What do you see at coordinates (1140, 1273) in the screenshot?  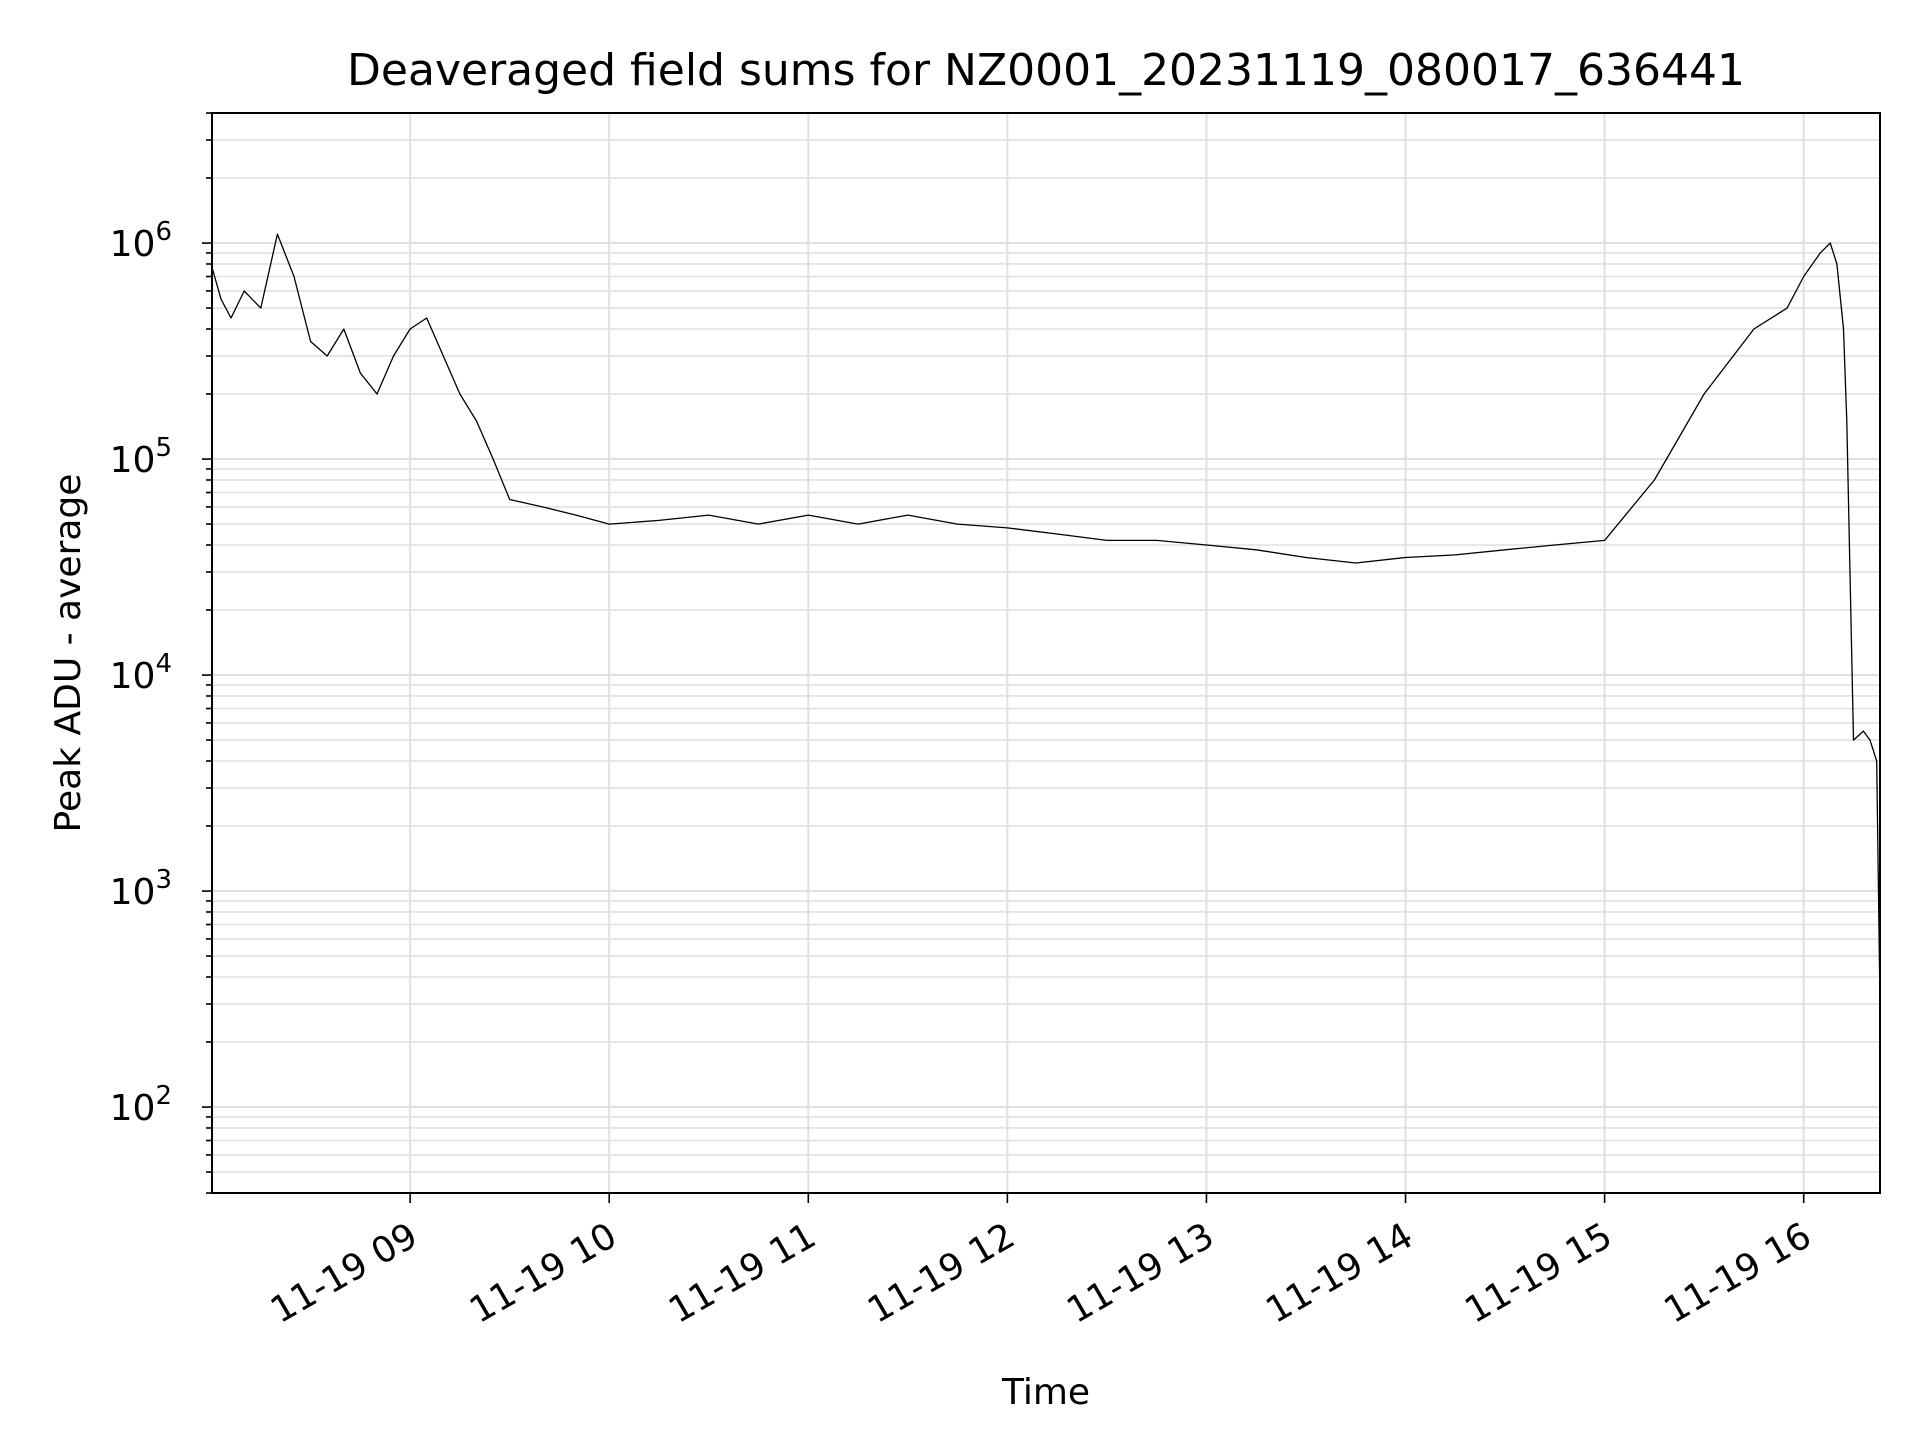 I see `x-tick-label: 11-19 13` at bounding box center [1140, 1273].